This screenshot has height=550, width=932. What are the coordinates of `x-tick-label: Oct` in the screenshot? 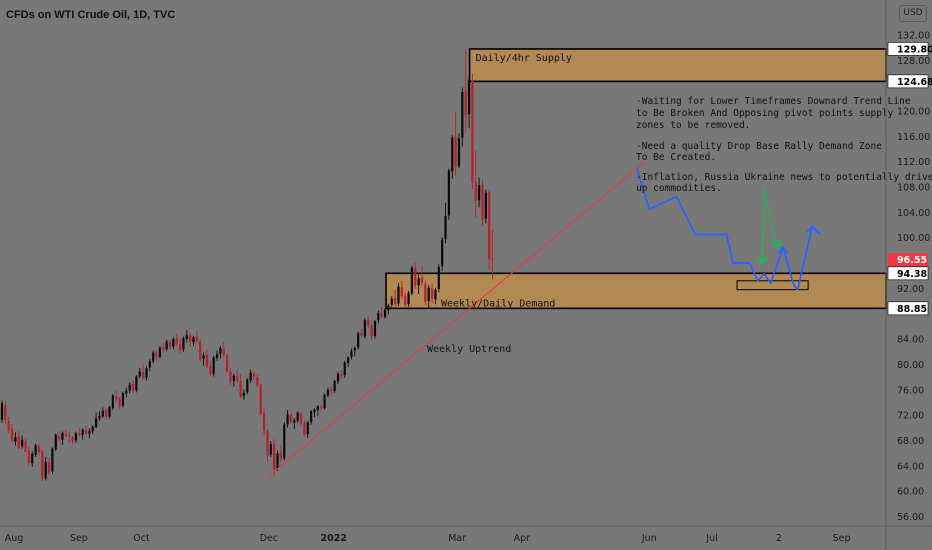 It's located at (141, 538).